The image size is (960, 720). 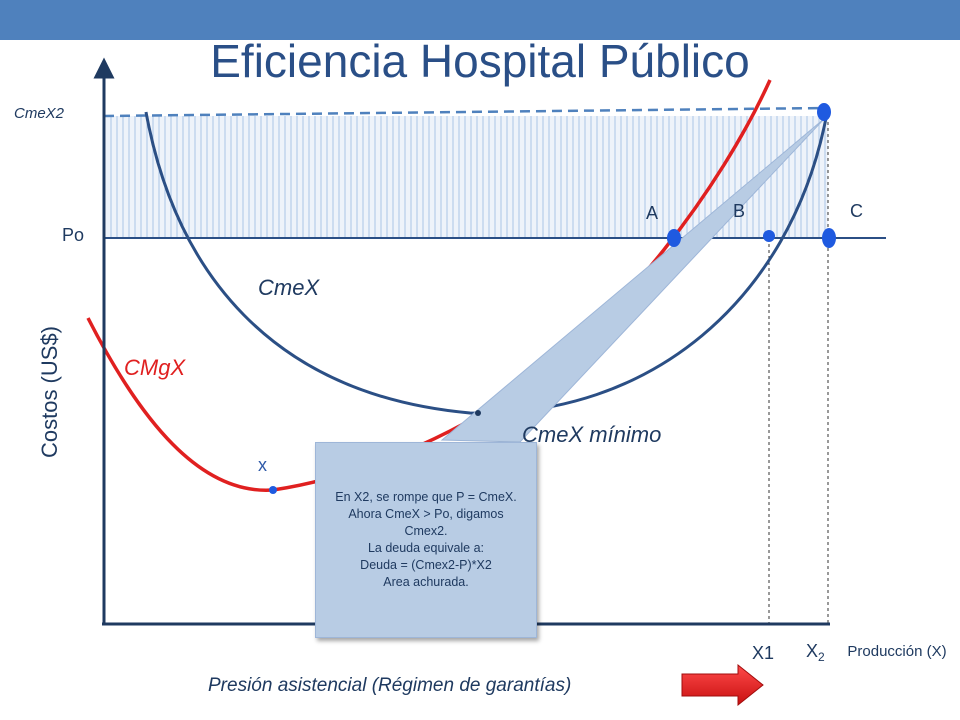 What do you see at coordinates (426, 523) in the screenshot?
I see `callout-line: Ahora CmeX > Po, digamos Cmex2.` at bounding box center [426, 523].